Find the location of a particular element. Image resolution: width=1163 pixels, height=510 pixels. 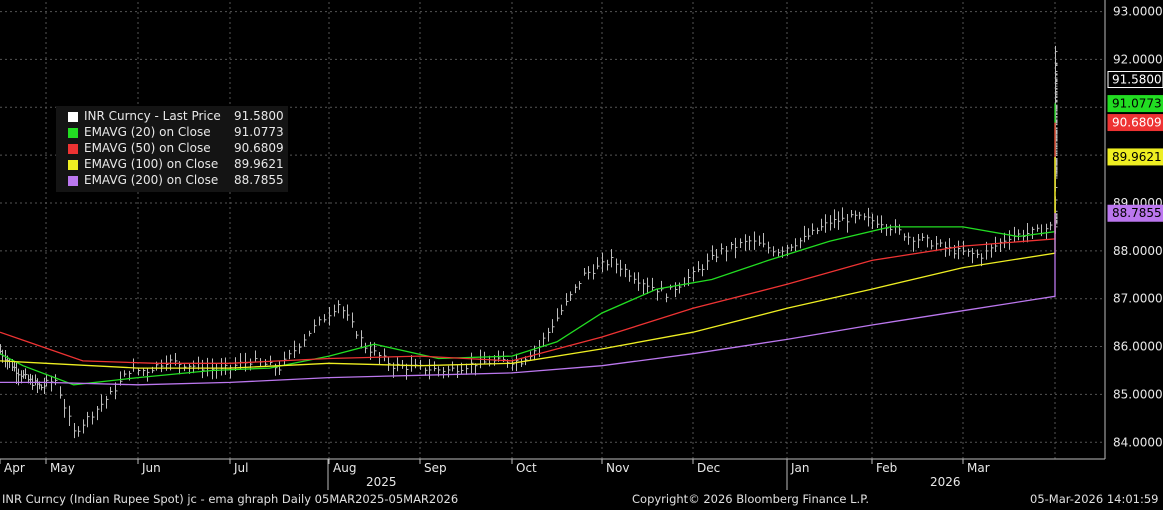

x-tick-label: Jul is located at coordinates (240, 468).